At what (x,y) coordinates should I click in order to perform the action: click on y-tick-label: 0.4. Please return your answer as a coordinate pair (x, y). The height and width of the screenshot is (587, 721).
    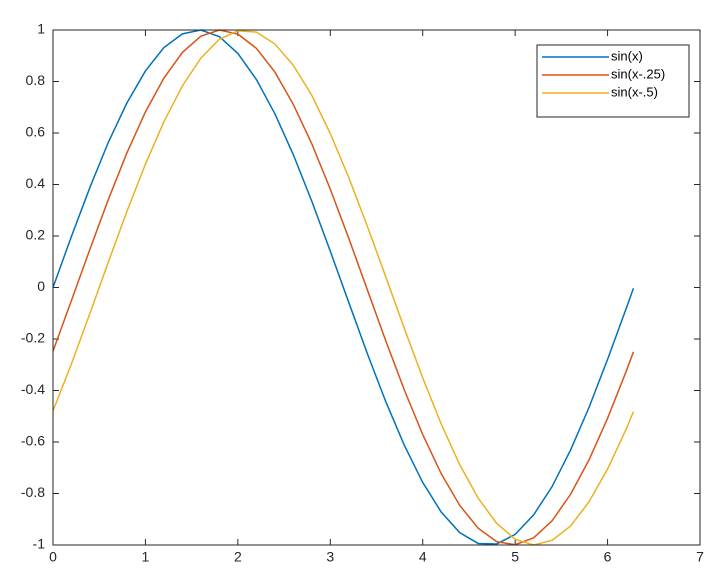
    Looking at the image, I should click on (36, 183).